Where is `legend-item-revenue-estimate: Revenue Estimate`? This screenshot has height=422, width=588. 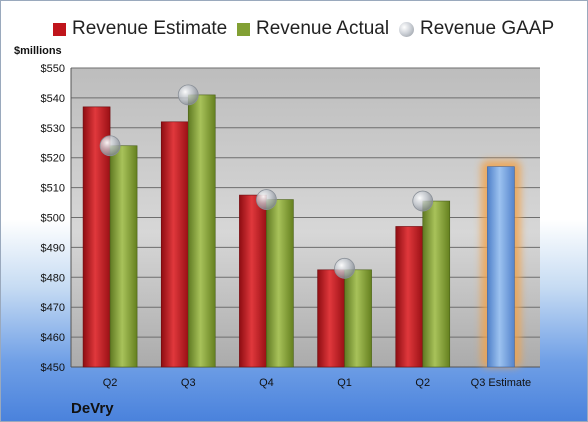
legend-item-revenue-estimate: Revenue Estimate is located at coordinates (140, 29).